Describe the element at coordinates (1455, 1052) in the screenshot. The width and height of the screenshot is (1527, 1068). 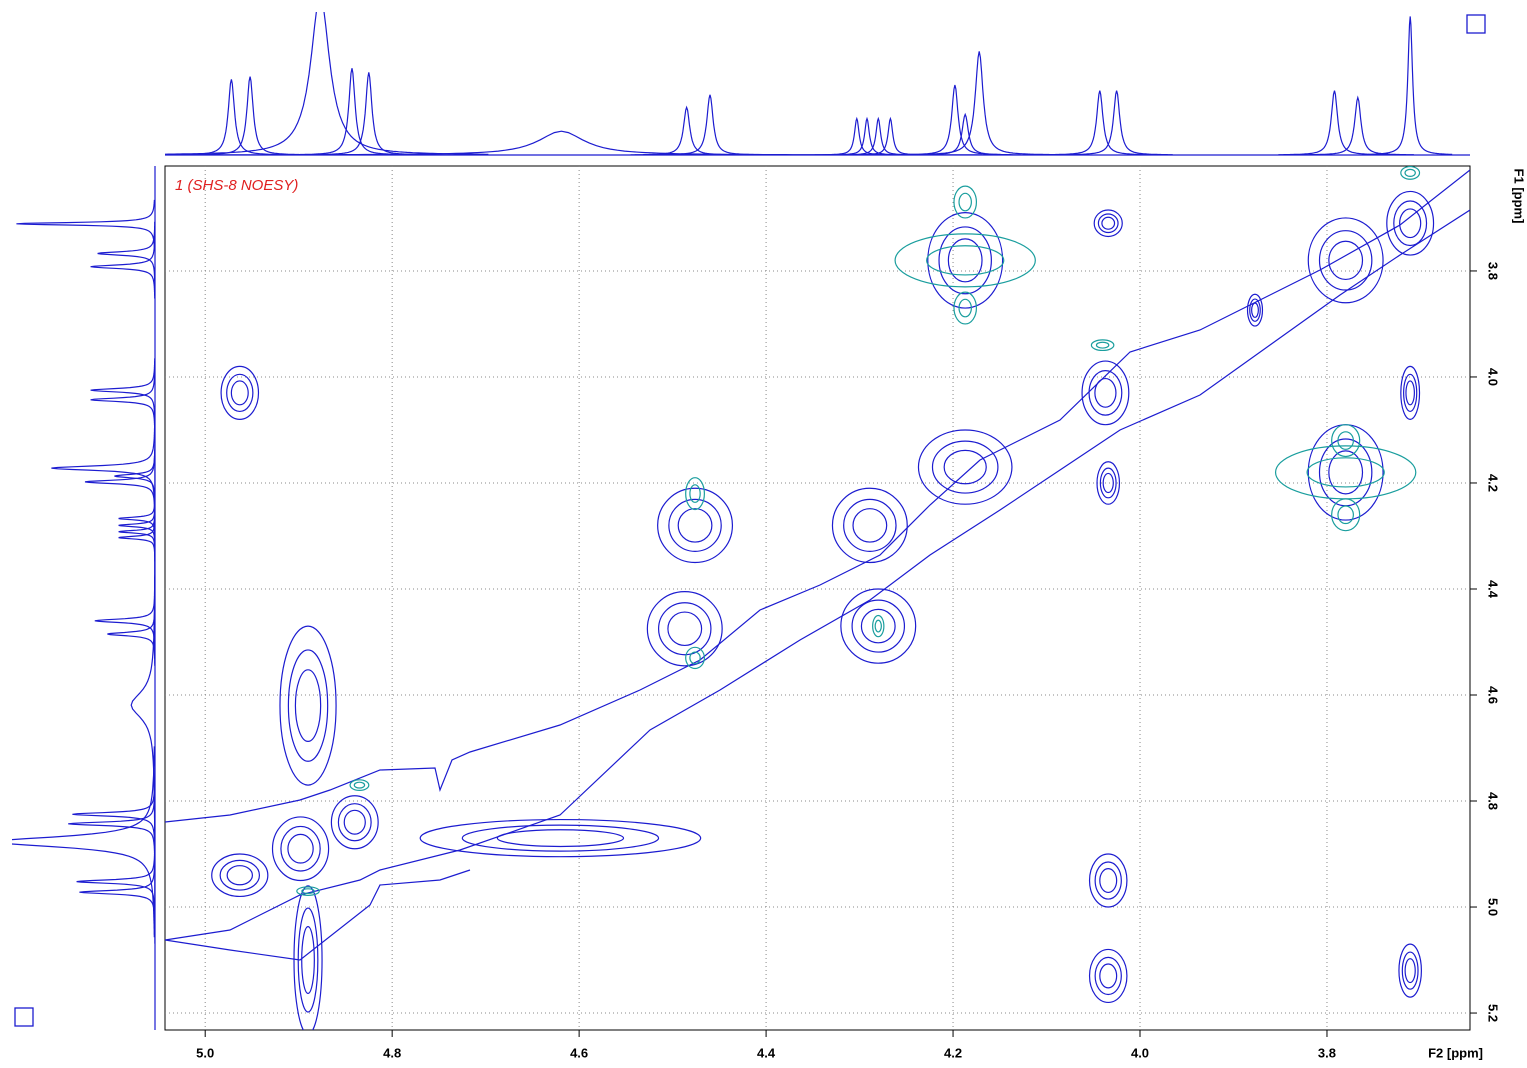
I see `x-axis-label: F2 [ppm]` at that location.